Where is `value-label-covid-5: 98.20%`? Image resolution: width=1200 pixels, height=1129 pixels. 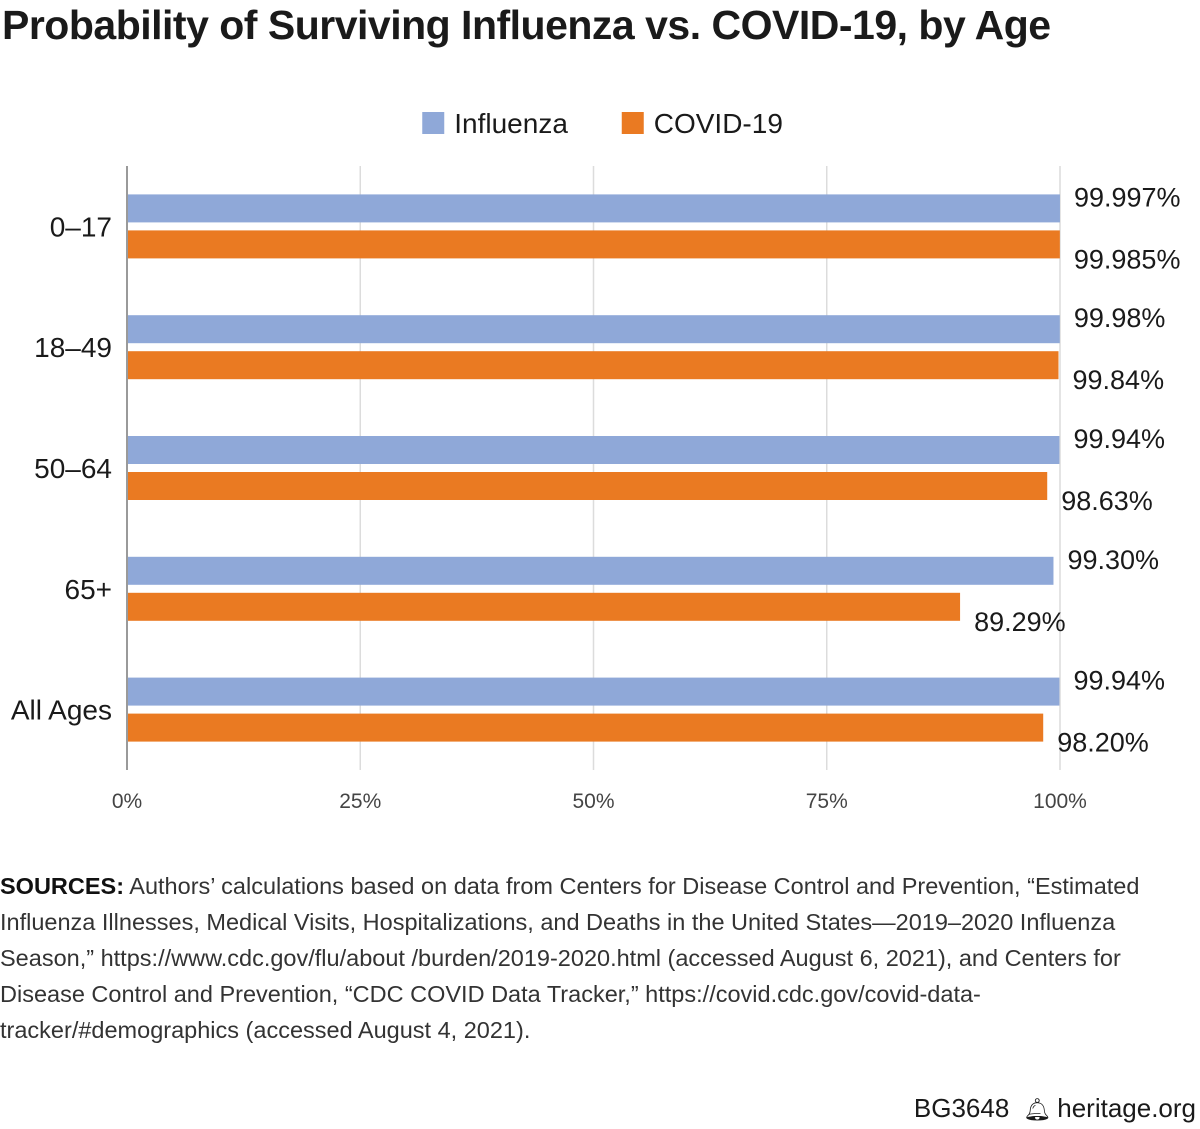
value-label-covid-5: 98.20% is located at coordinates (1103, 743).